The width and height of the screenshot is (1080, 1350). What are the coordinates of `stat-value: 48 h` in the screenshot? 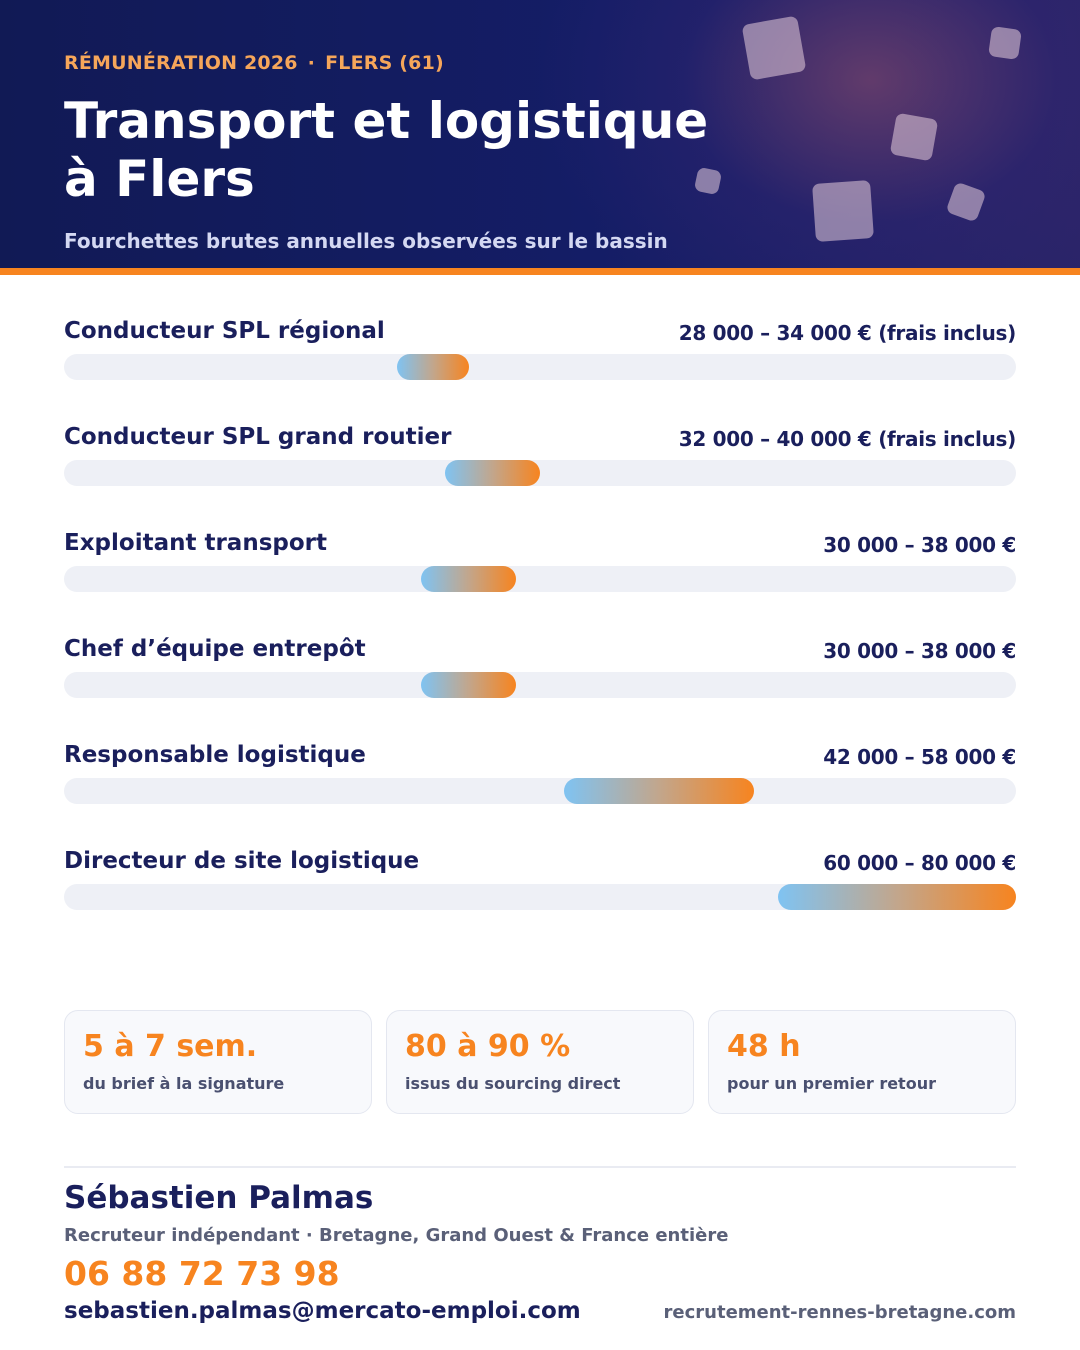 It's located at (764, 1046).